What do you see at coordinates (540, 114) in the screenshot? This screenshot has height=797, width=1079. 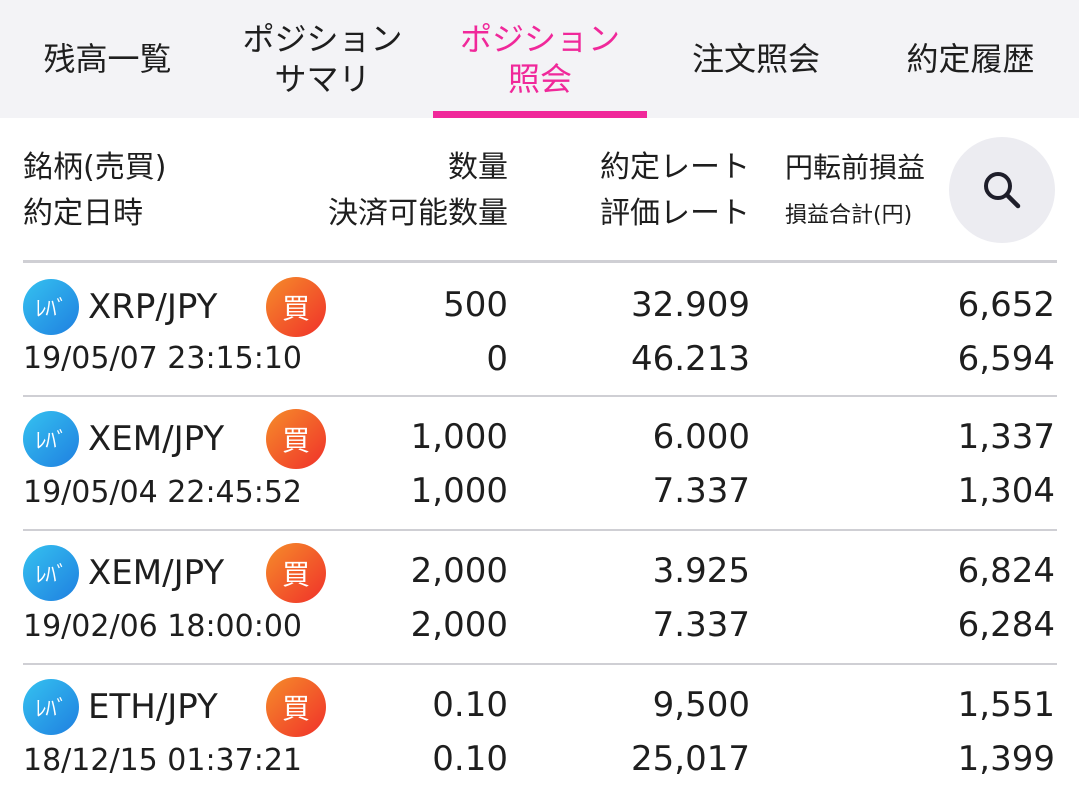 I see `active-tab-indicator` at bounding box center [540, 114].